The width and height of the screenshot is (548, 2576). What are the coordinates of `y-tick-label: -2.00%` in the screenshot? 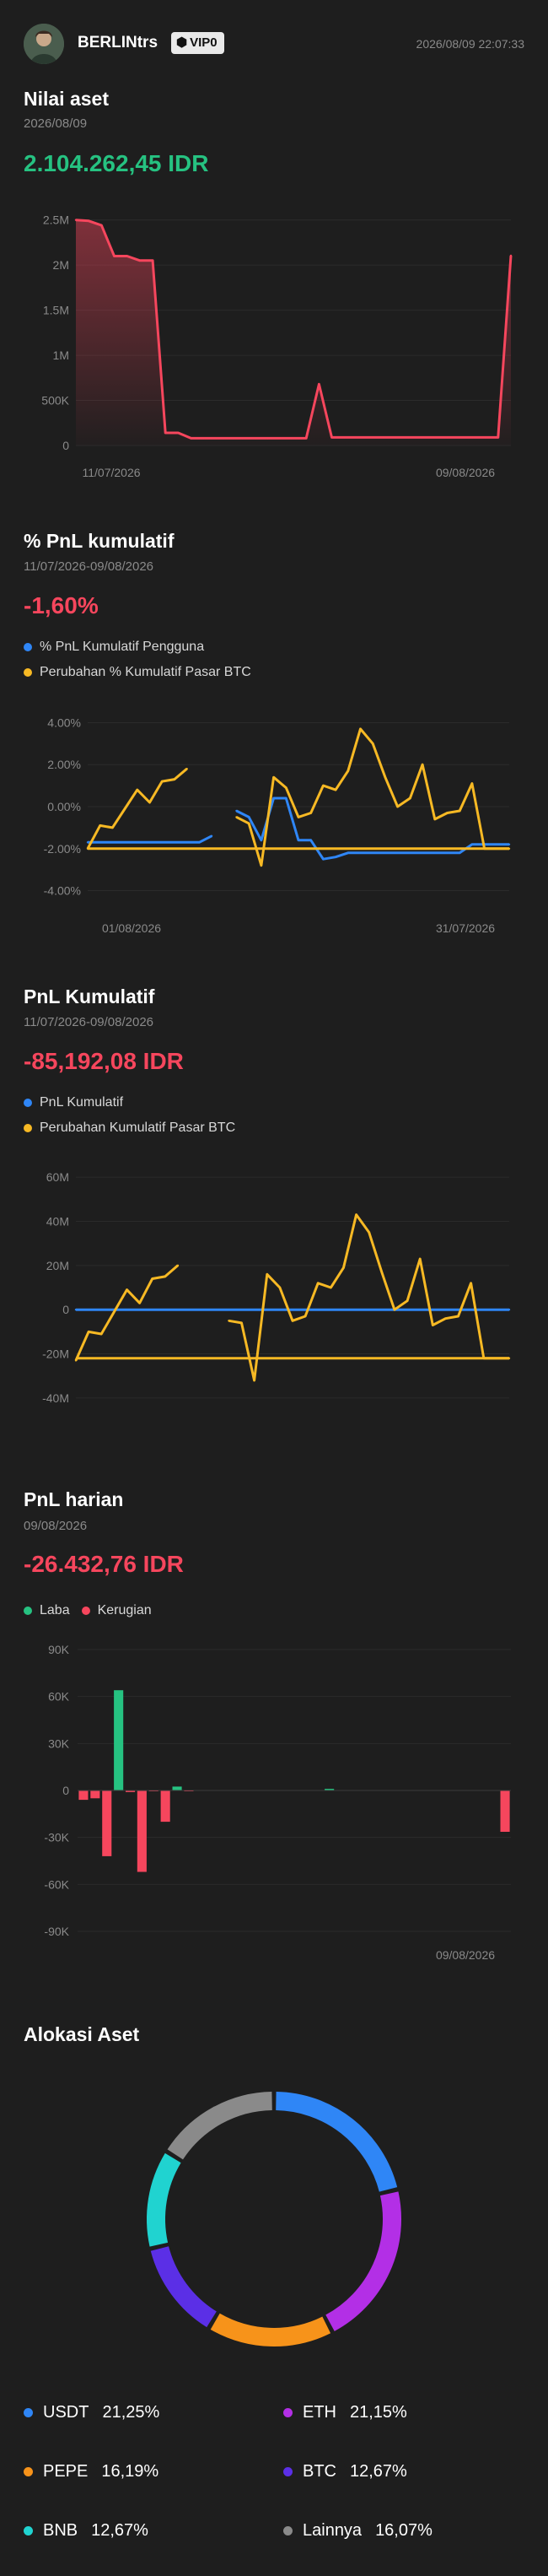 It's located at (63, 849).